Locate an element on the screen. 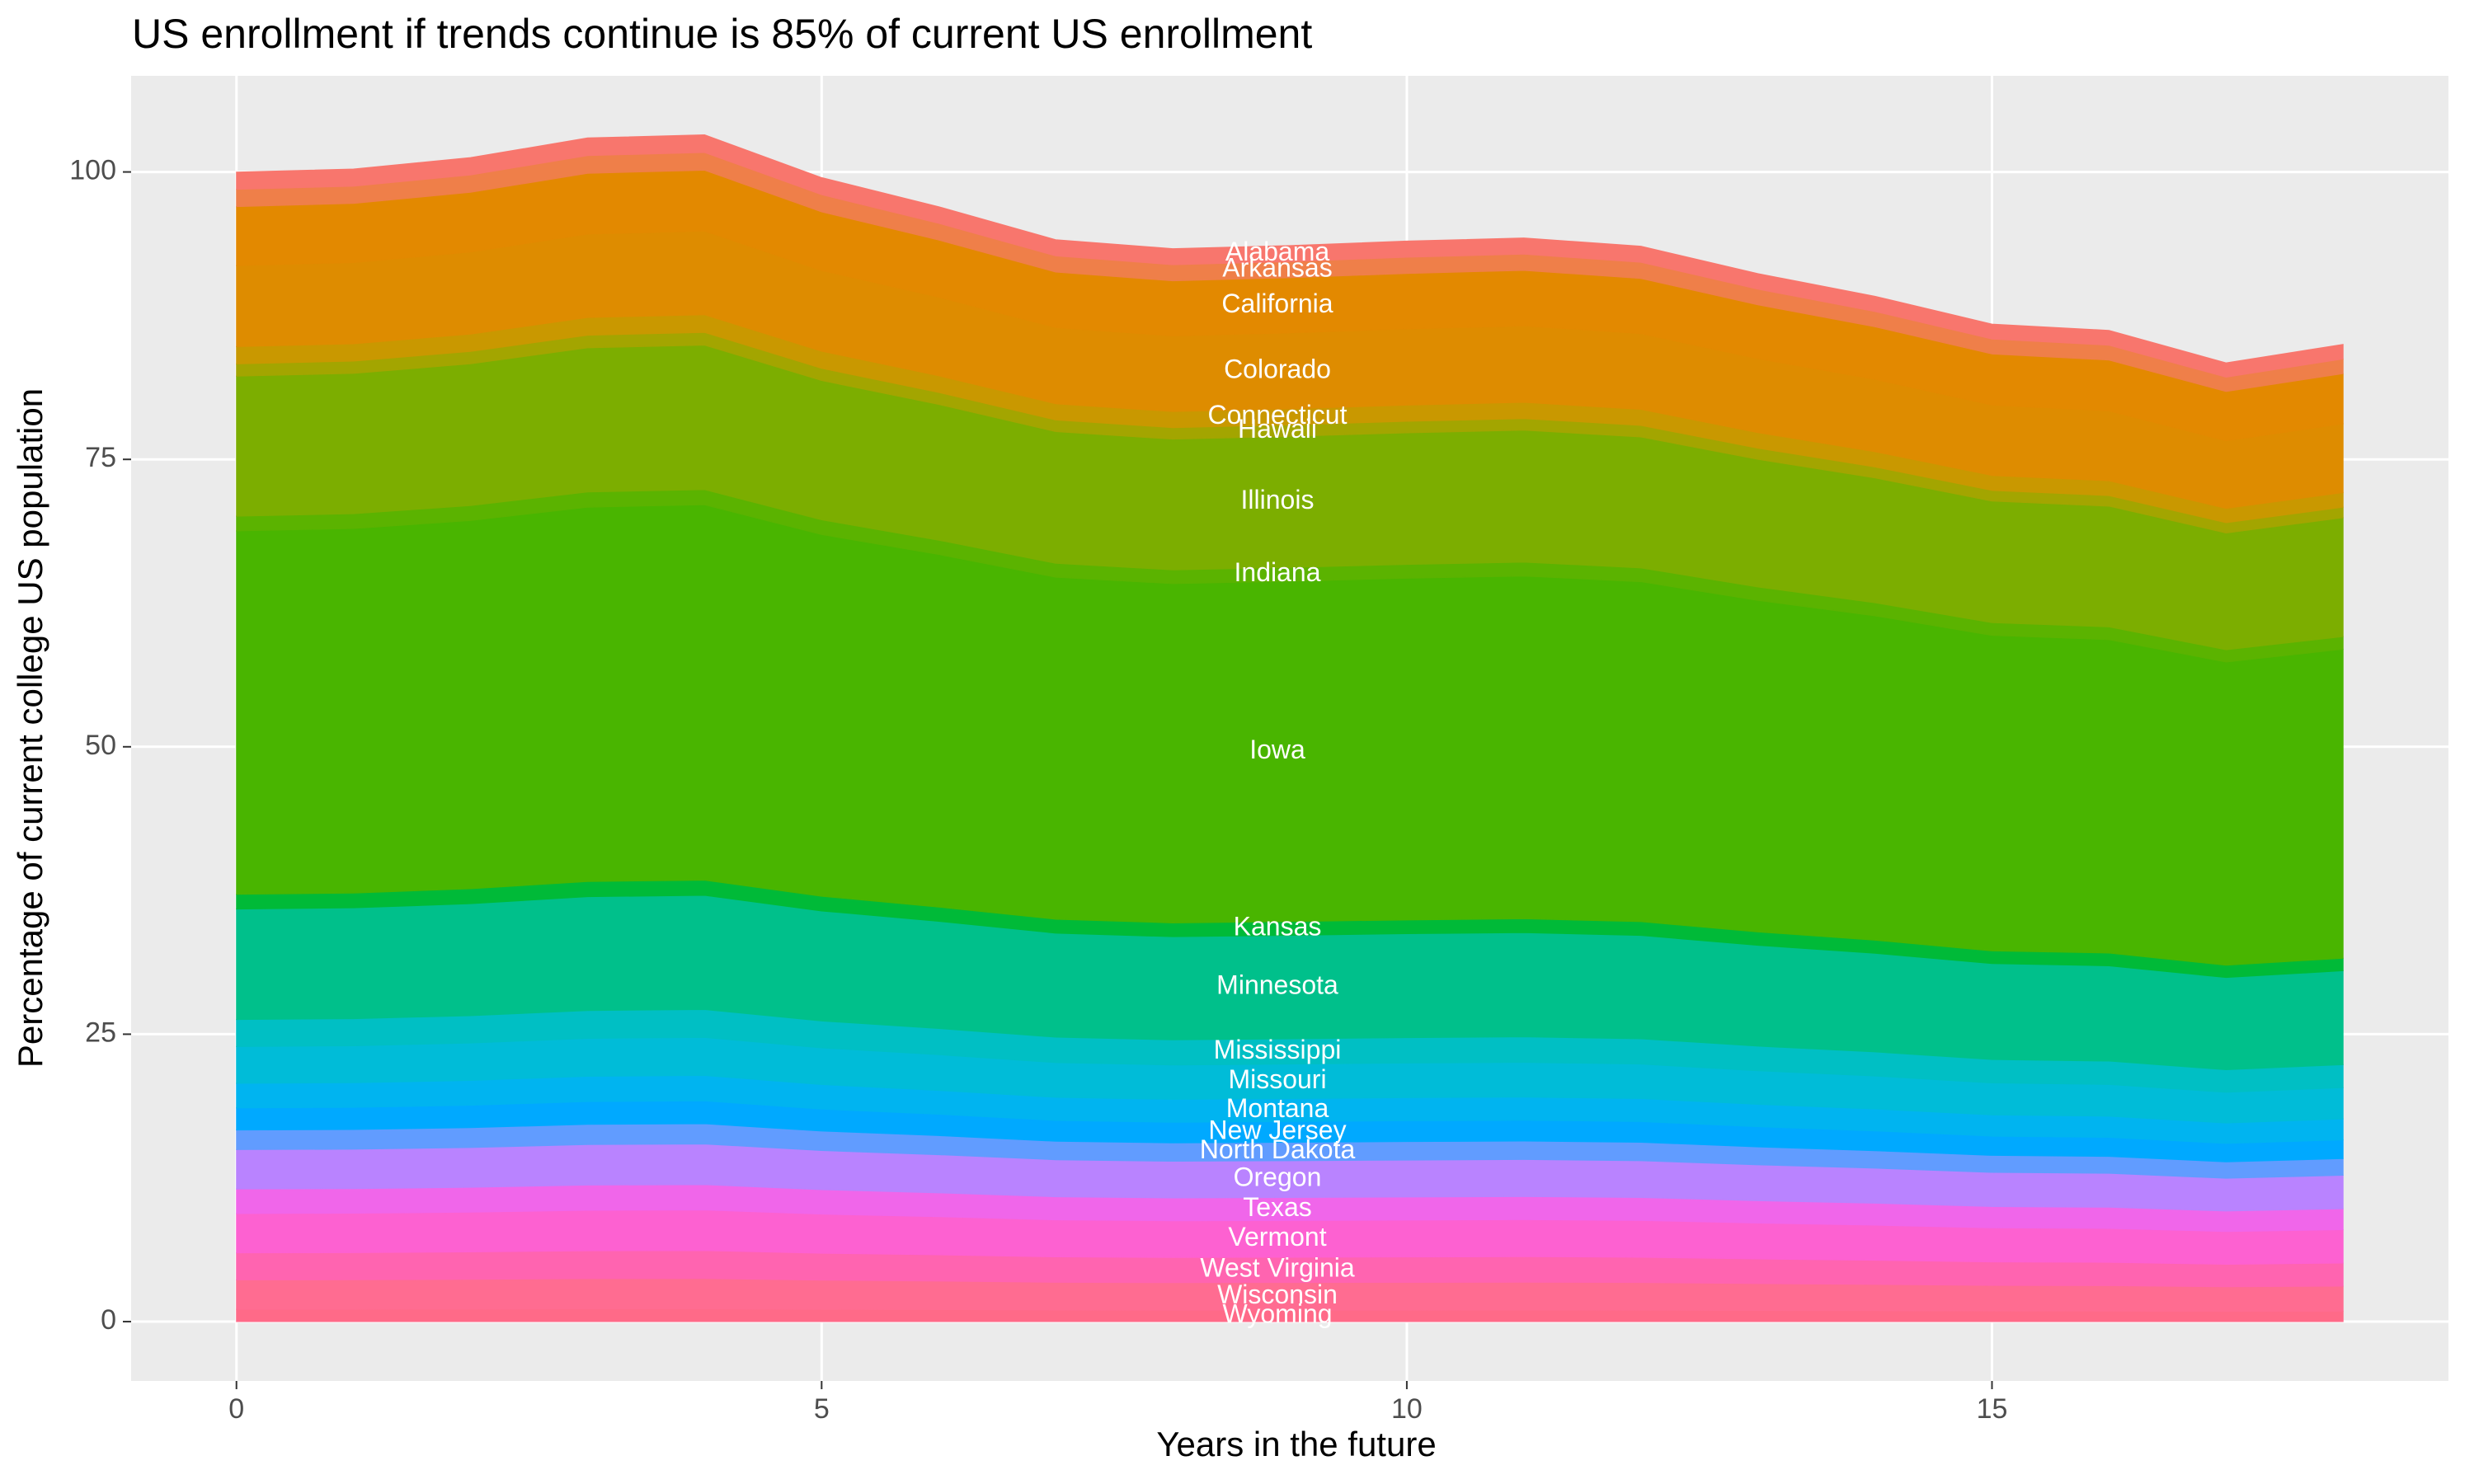  x-axis-title: Years in the future is located at coordinates (1296, 1444).